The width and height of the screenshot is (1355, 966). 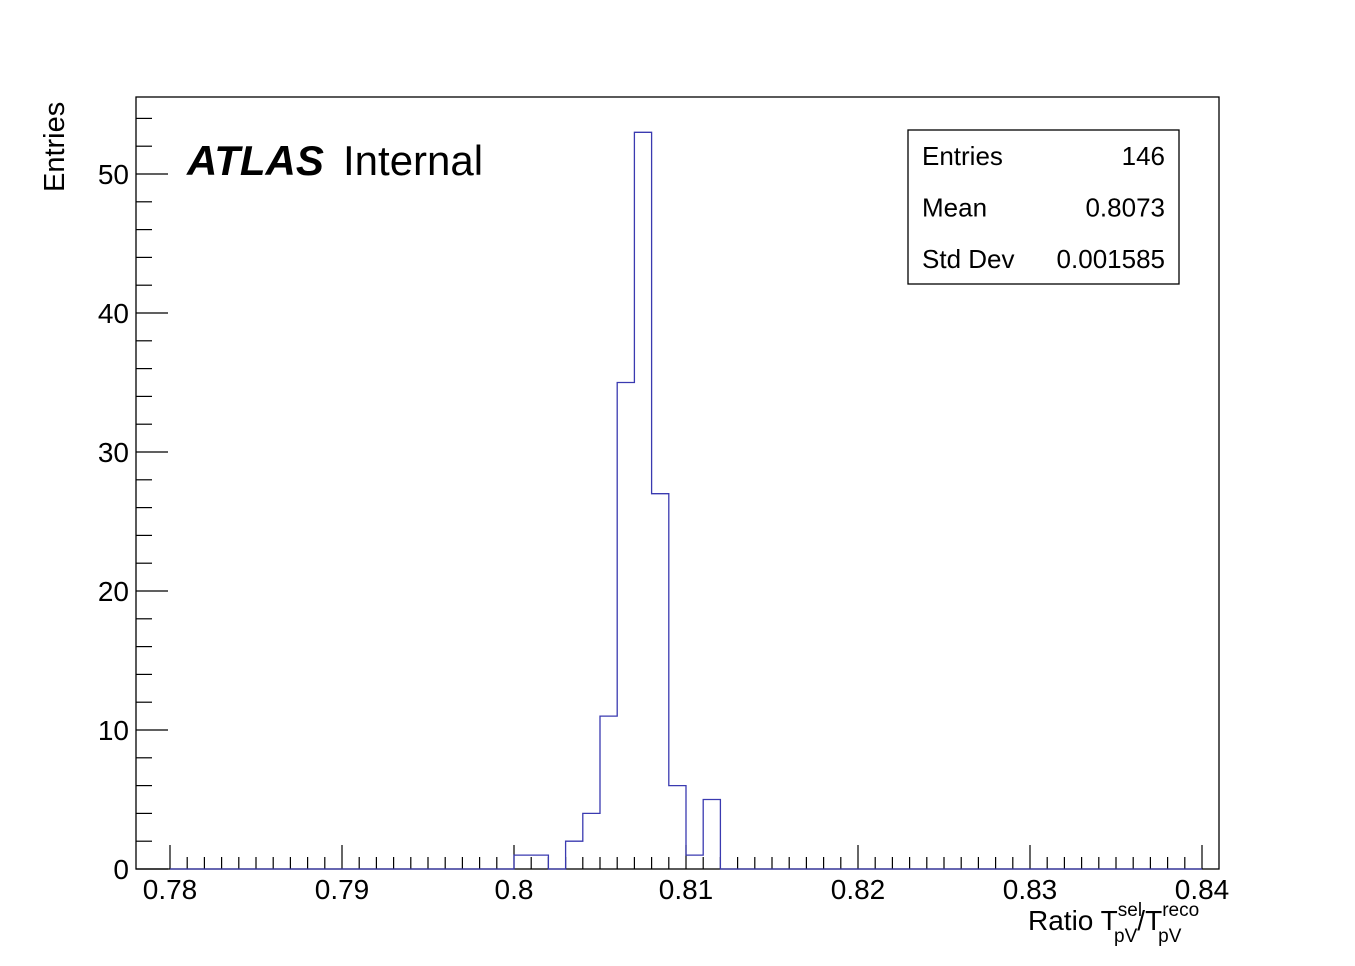 What do you see at coordinates (121, 869) in the screenshot?
I see `y-tick-label: 0` at bounding box center [121, 869].